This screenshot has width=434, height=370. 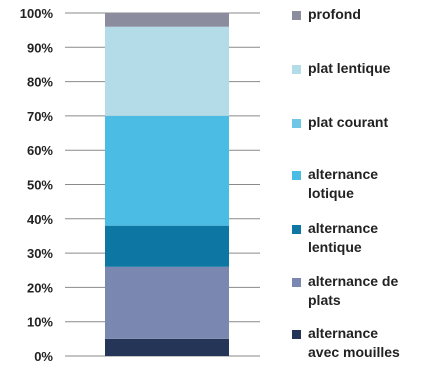 I want to click on y-tick-label: 30%, so click(x=40, y=253).